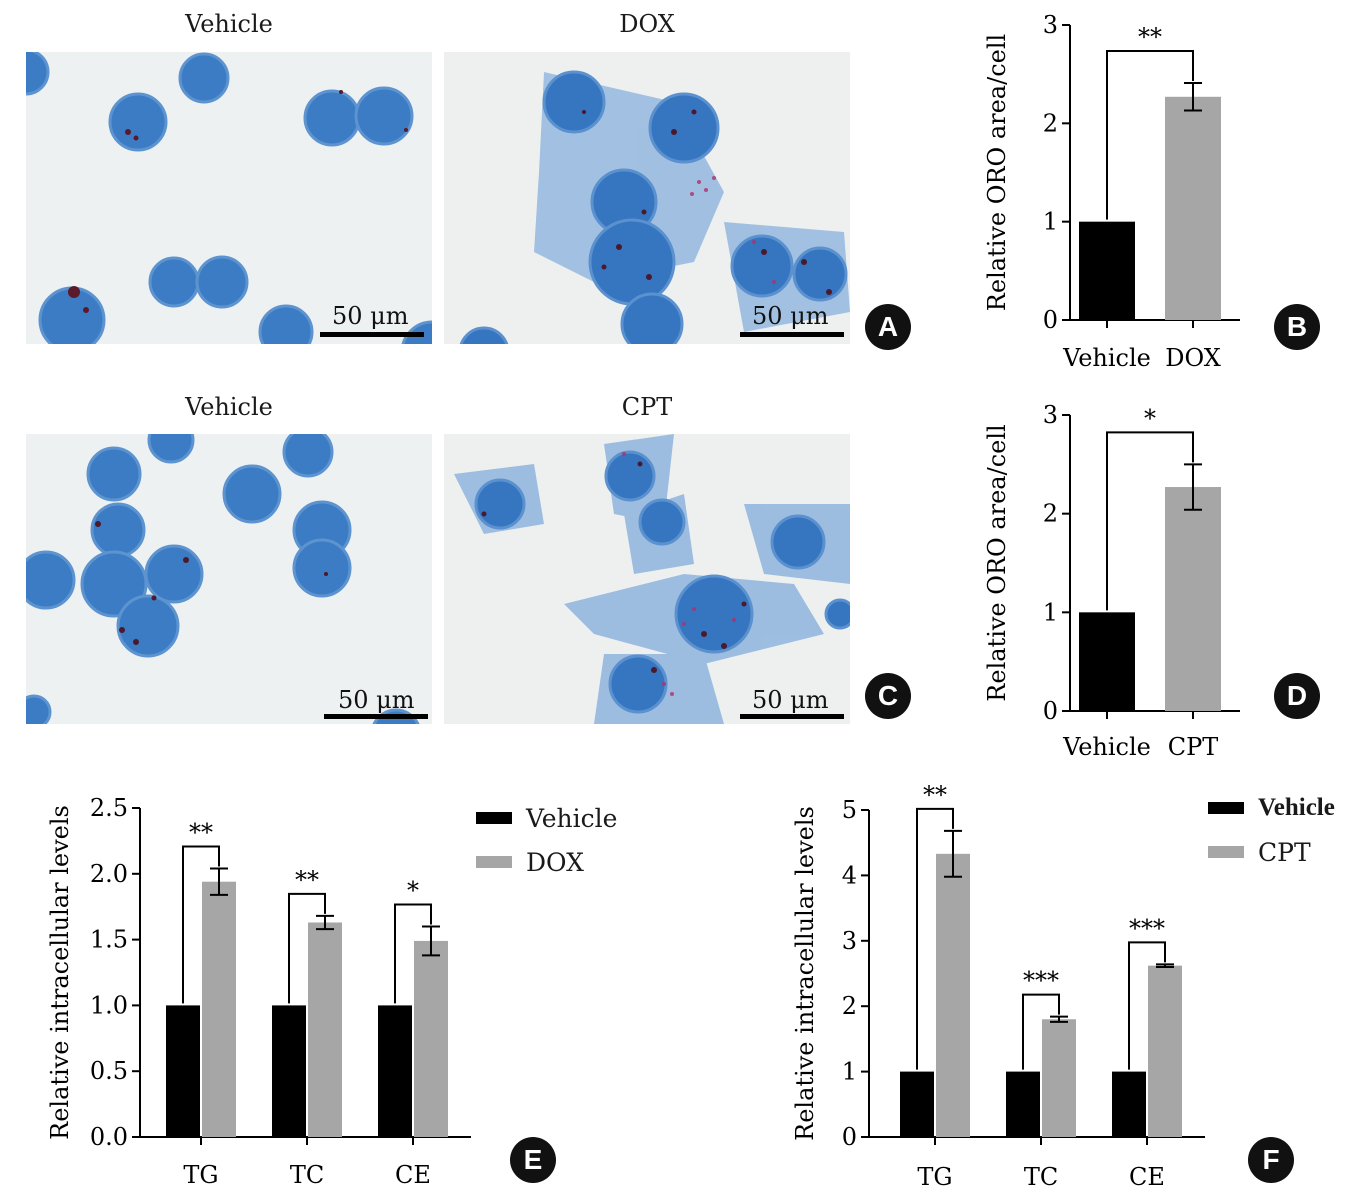 The height and width of the screenshot is (1196, 1363). What do you see at coordinates (533, 1160) in the screenshot?
I see `panel-label-e: E` at bounding box center [533, 1160].